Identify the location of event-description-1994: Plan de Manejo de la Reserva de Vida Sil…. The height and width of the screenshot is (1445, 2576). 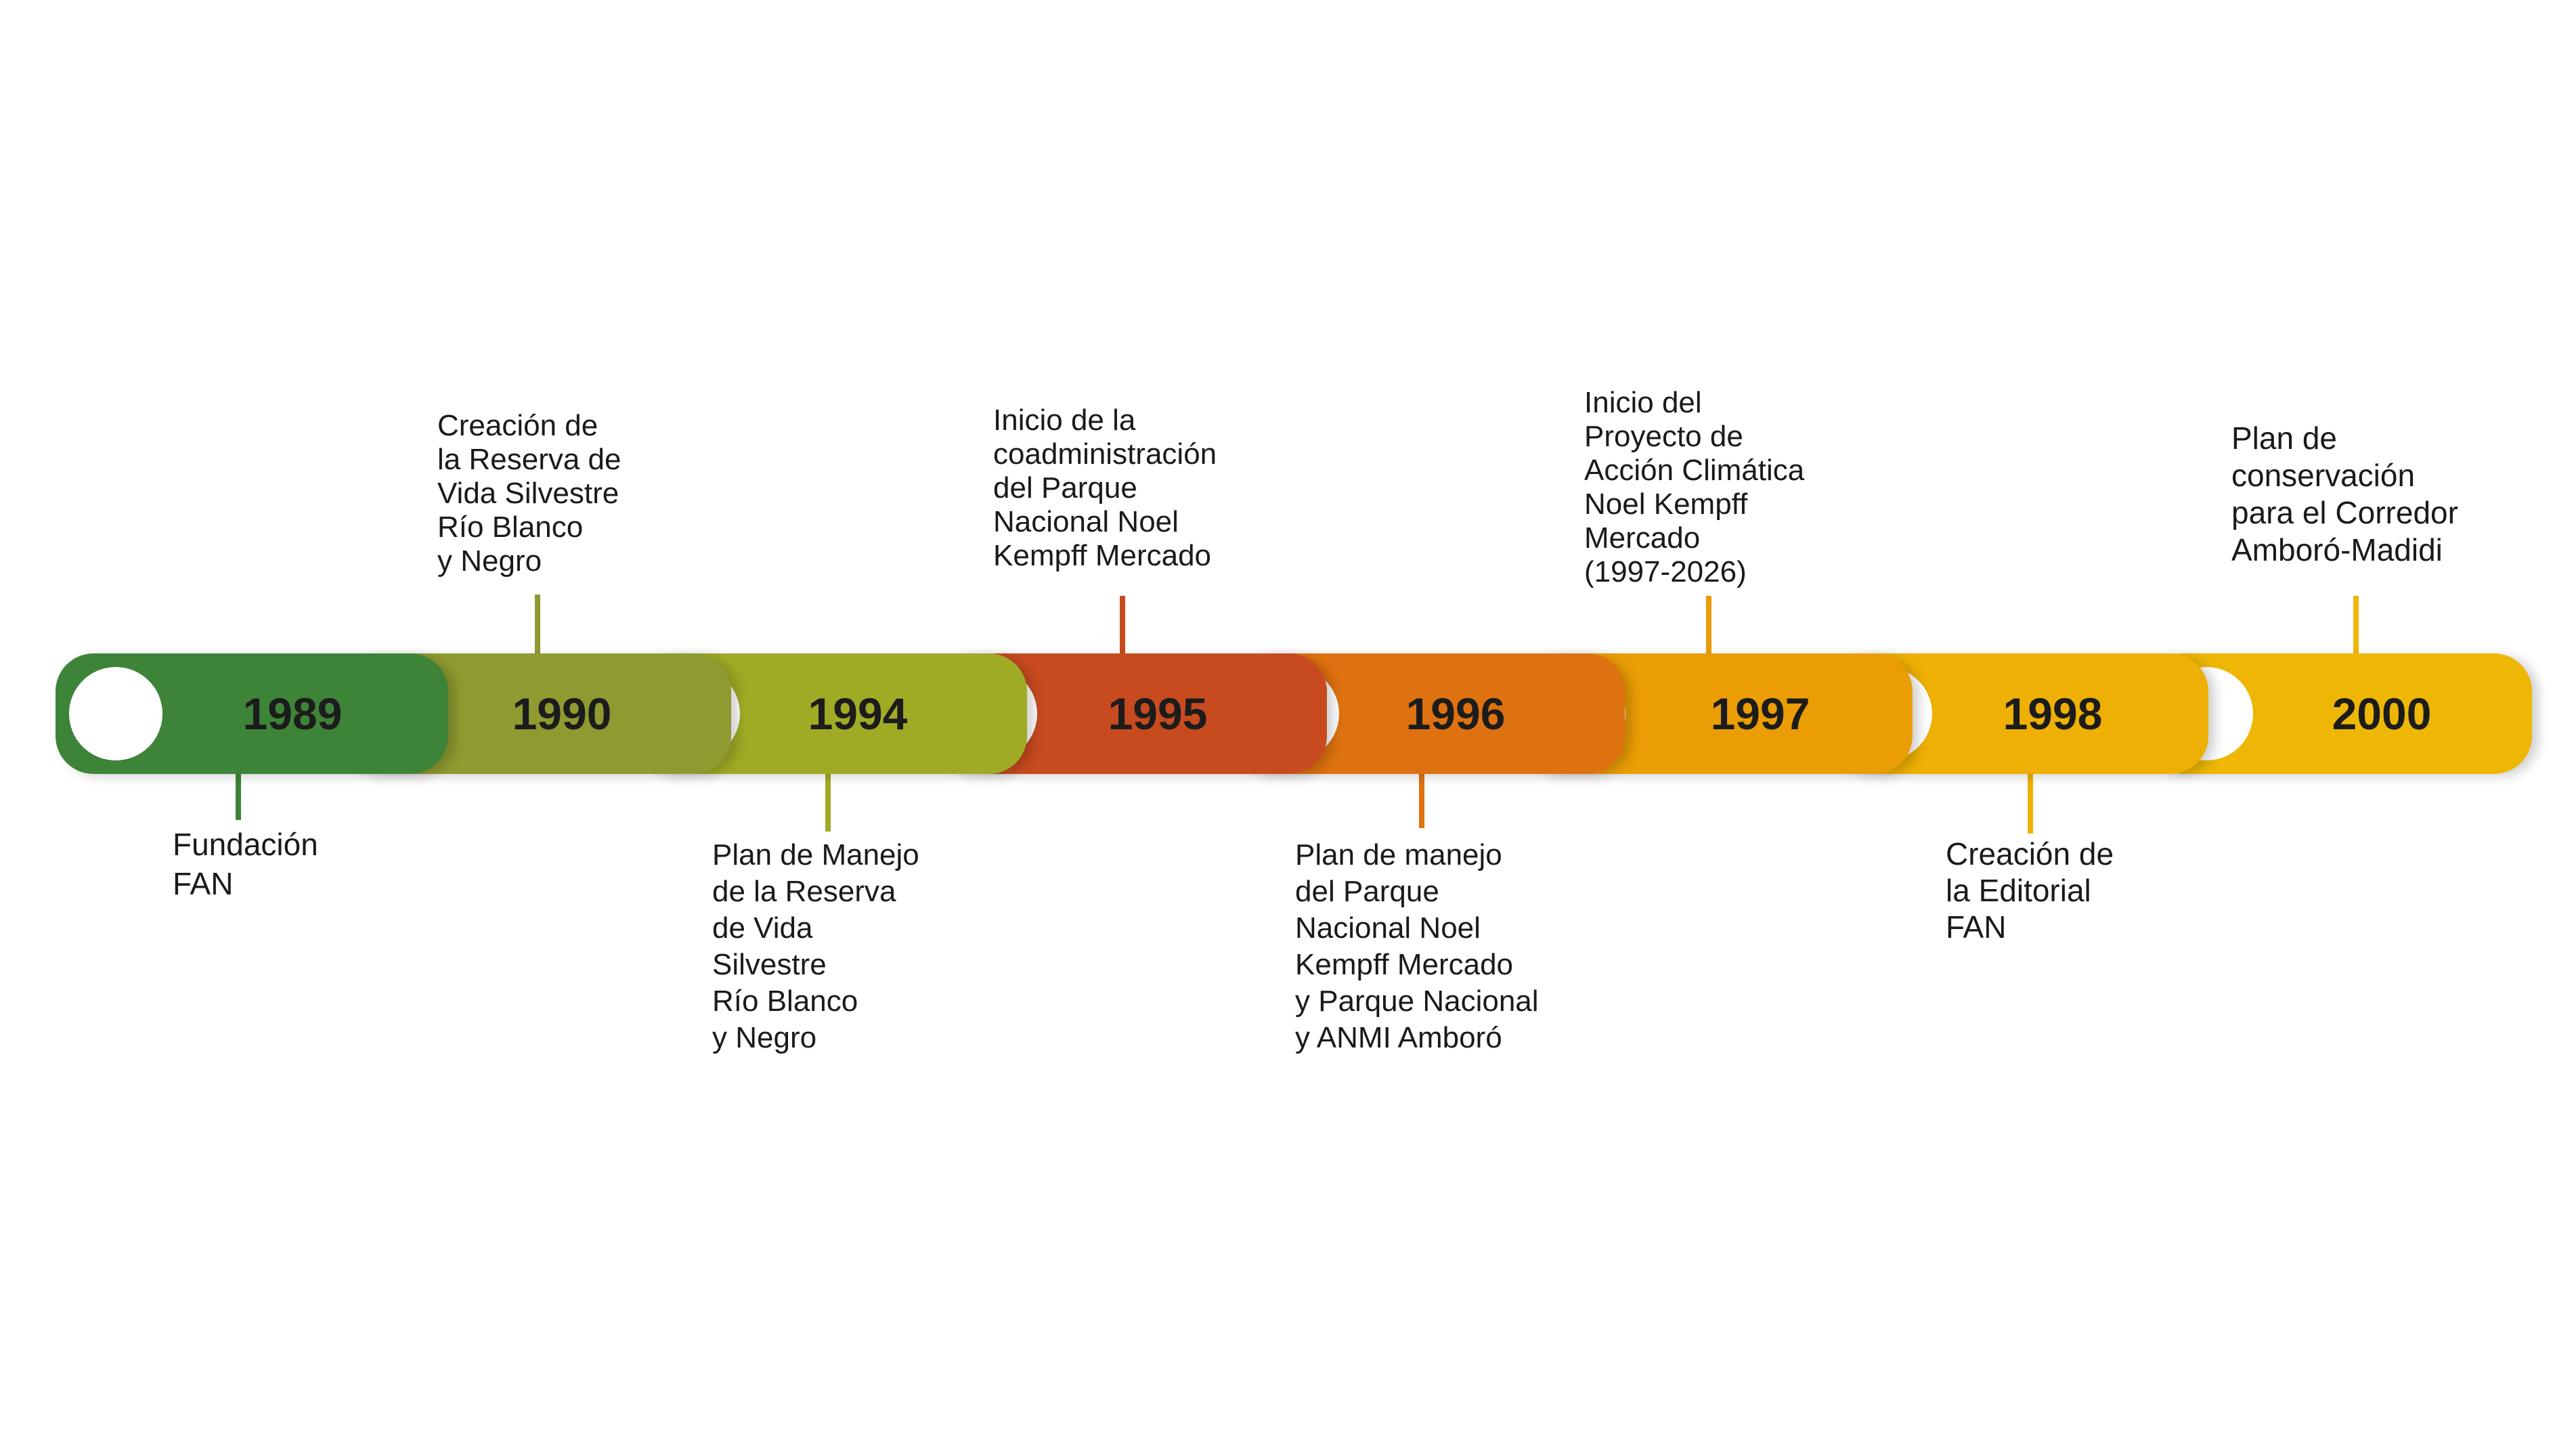
(815, 946).